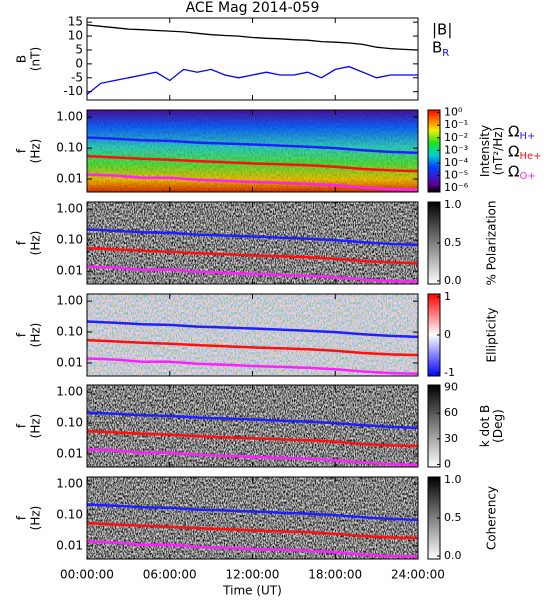 The image size is (550, 600). Describe the element at coordinates (492, 335) in the screenshot. I see `colorbar-label: Ellipticity` at that location.